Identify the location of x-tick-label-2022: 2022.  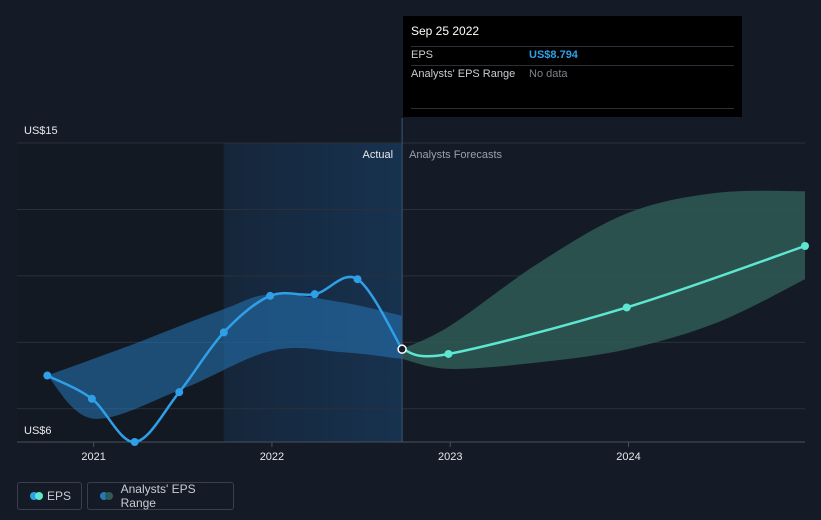
(272, 457).